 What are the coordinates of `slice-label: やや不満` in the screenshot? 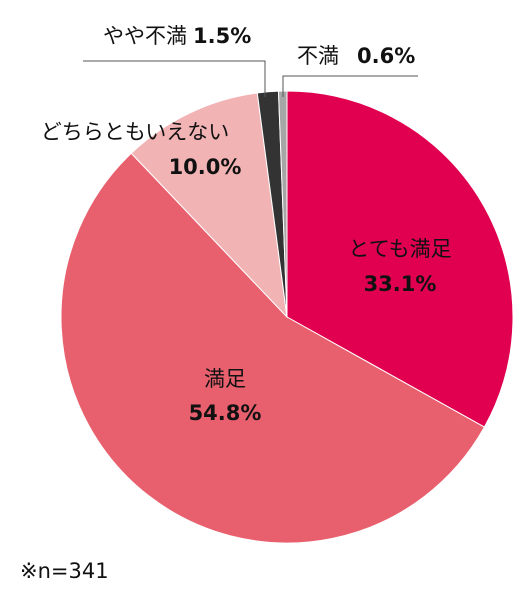 It's located at (145, 36).